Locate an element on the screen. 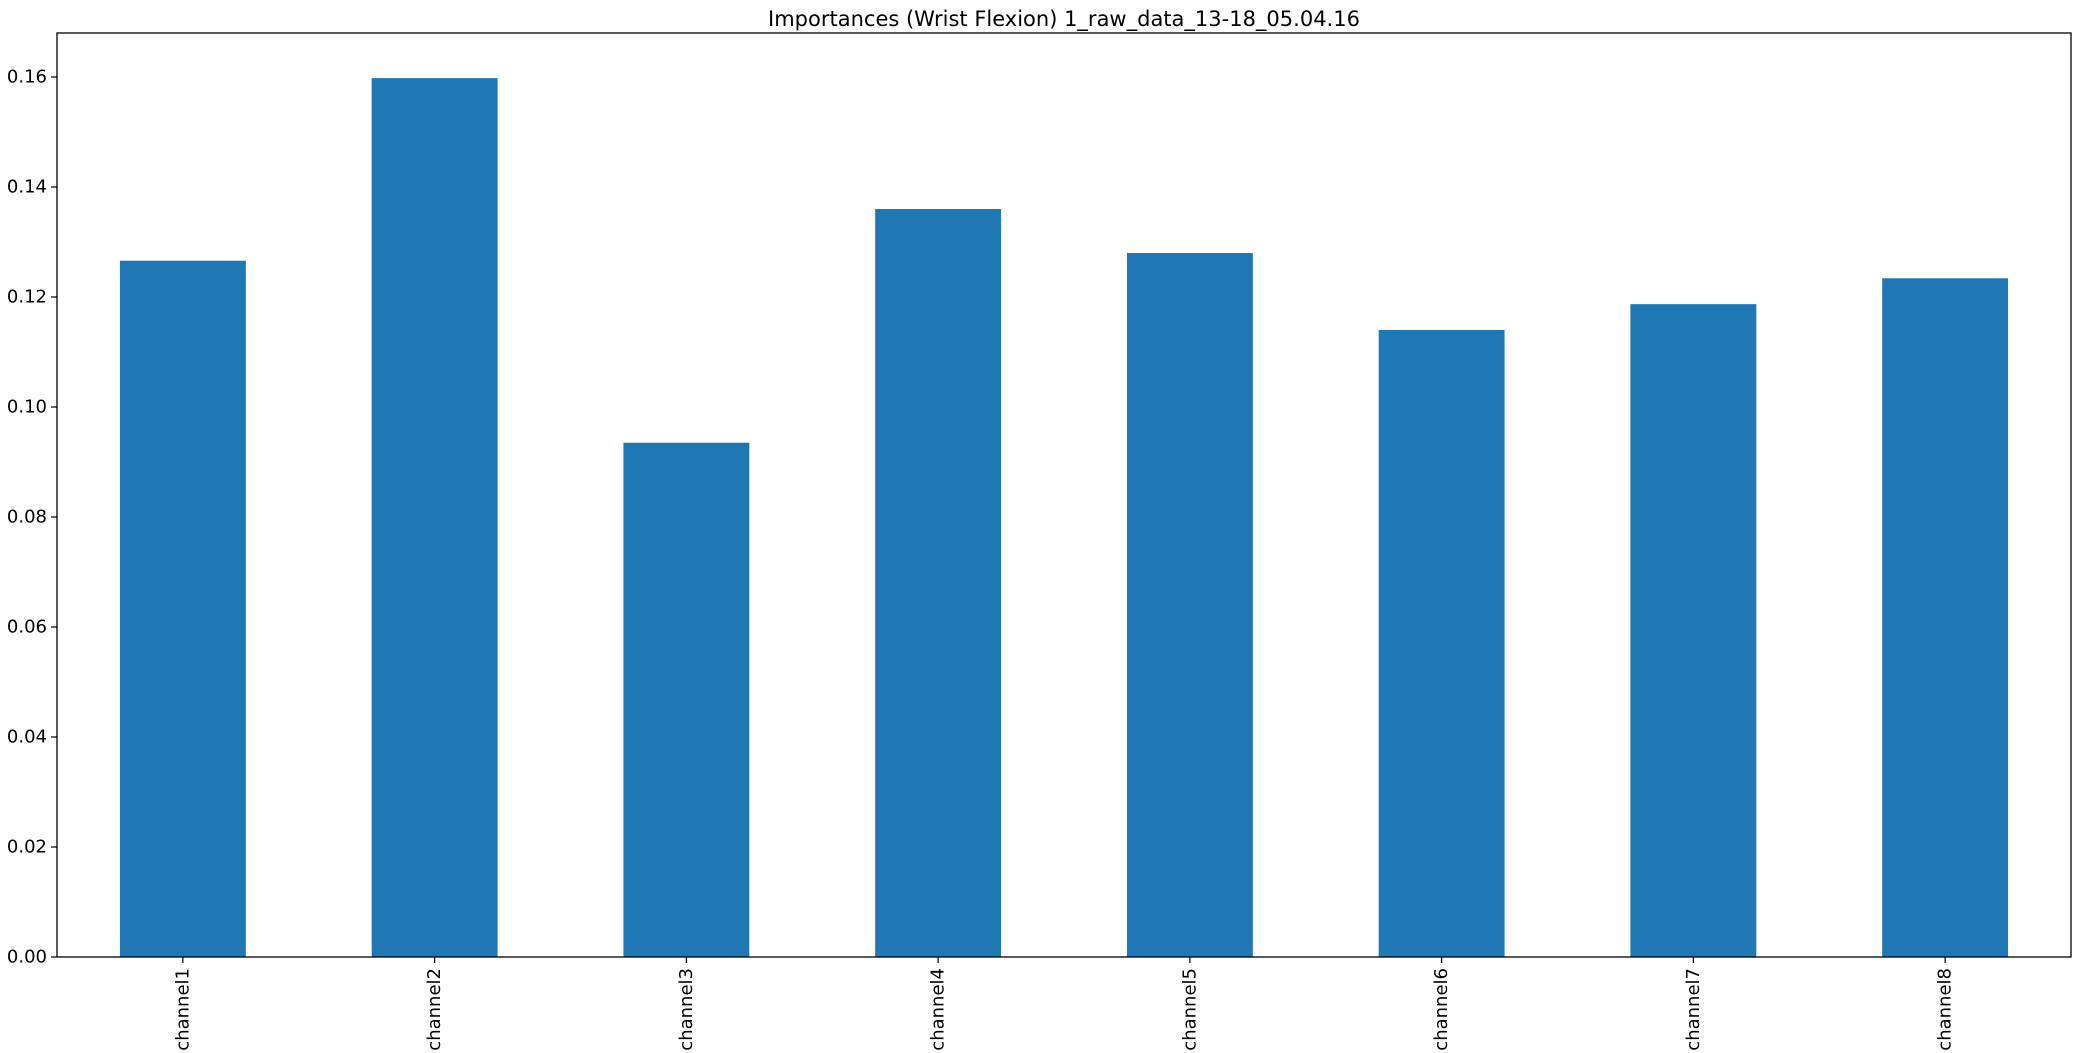 This screenshot has height=1053, width=2081. bar-channel8 is located at coordinates (1945, 617).